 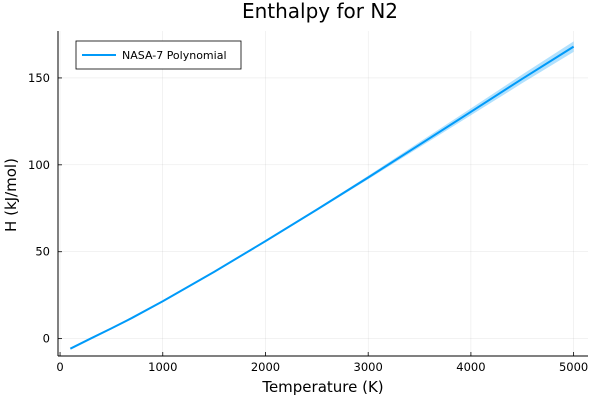 I want to click on y-tick-label: 50, so click(x=42, y=252).